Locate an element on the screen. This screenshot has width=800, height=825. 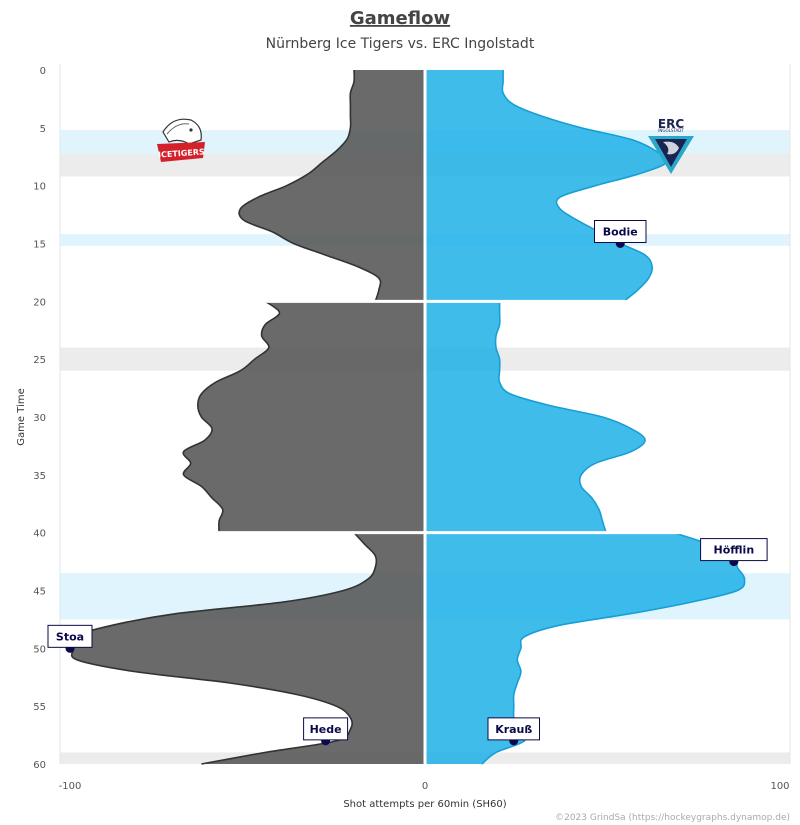
y-tick-label: 55 is located at coordinates (39, 707).